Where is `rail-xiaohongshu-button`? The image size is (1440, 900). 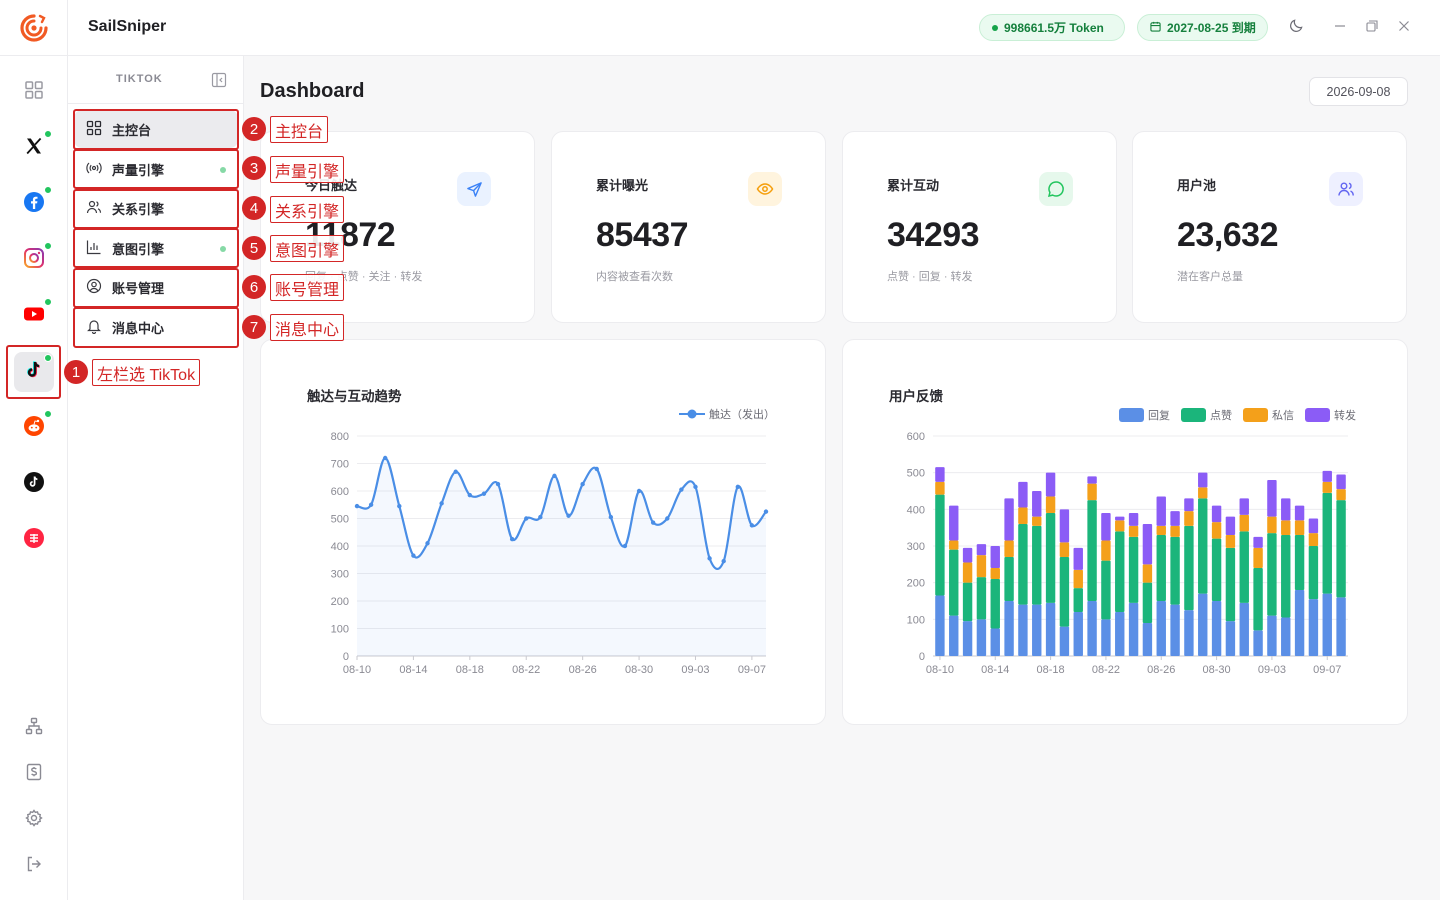 rail-xiaohongshu-button is located at coordinates (34, 540).